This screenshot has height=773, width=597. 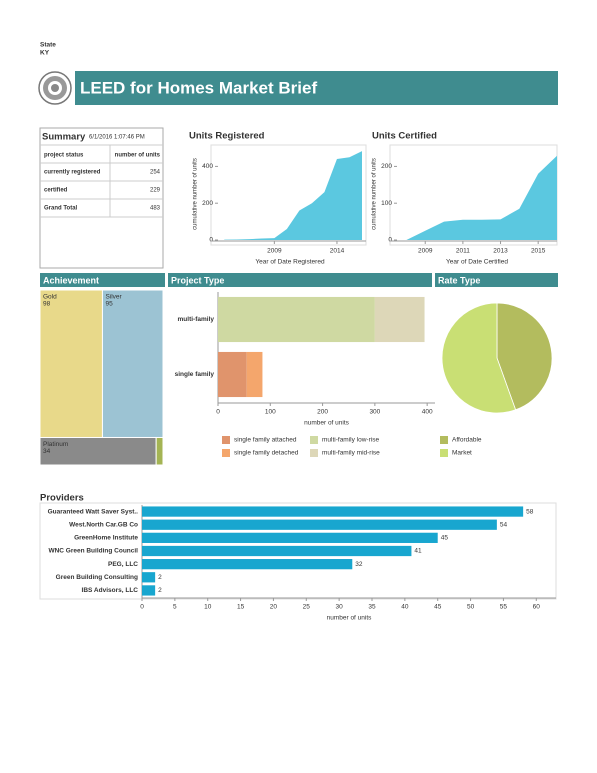 What do you see at coordinates (504, 524) in the screenshot?
I see `value-label: 54` at bounding box center [504, 524].